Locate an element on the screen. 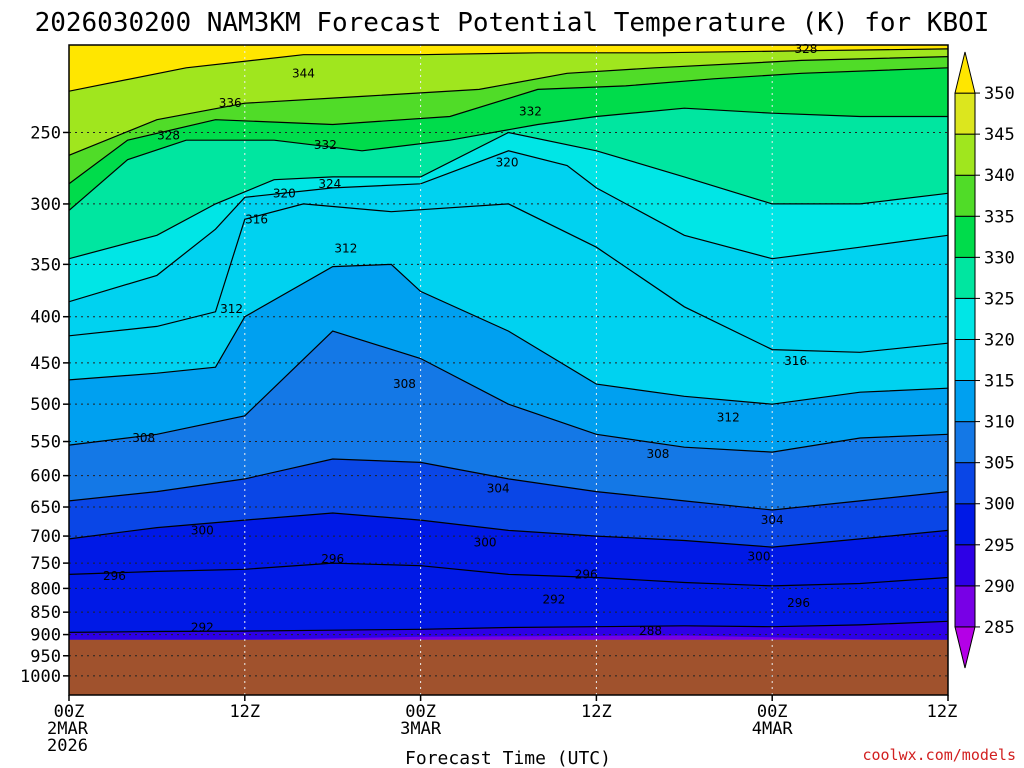  y-tick-label-500: 500 is located at coordinates (45, 405).